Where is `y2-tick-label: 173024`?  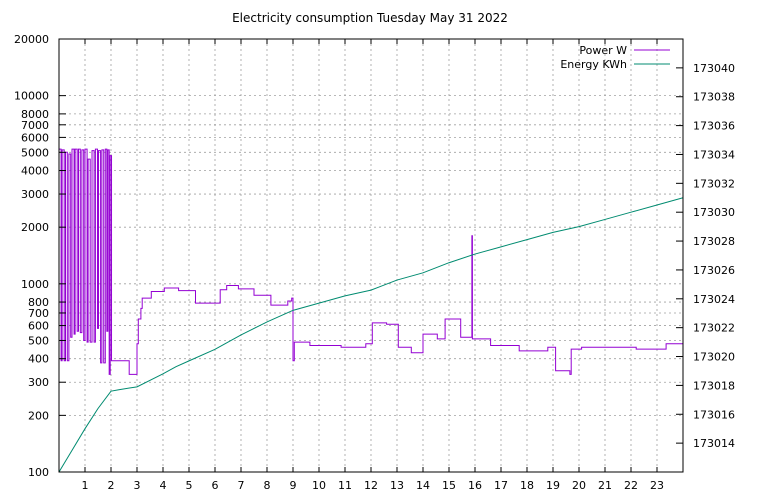 y2-tick-label: 173024 is located at coordinates (714, 299).